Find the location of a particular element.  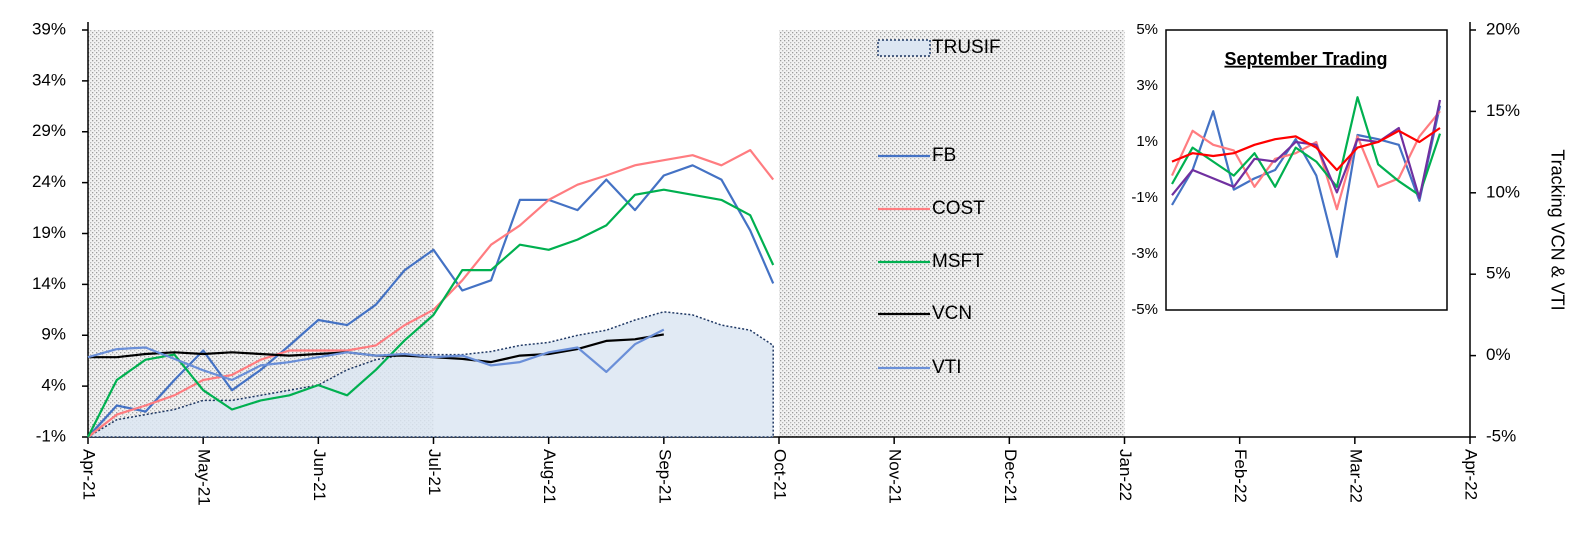

y2-tick-label: 0% is located at coordinates (1498, 354).